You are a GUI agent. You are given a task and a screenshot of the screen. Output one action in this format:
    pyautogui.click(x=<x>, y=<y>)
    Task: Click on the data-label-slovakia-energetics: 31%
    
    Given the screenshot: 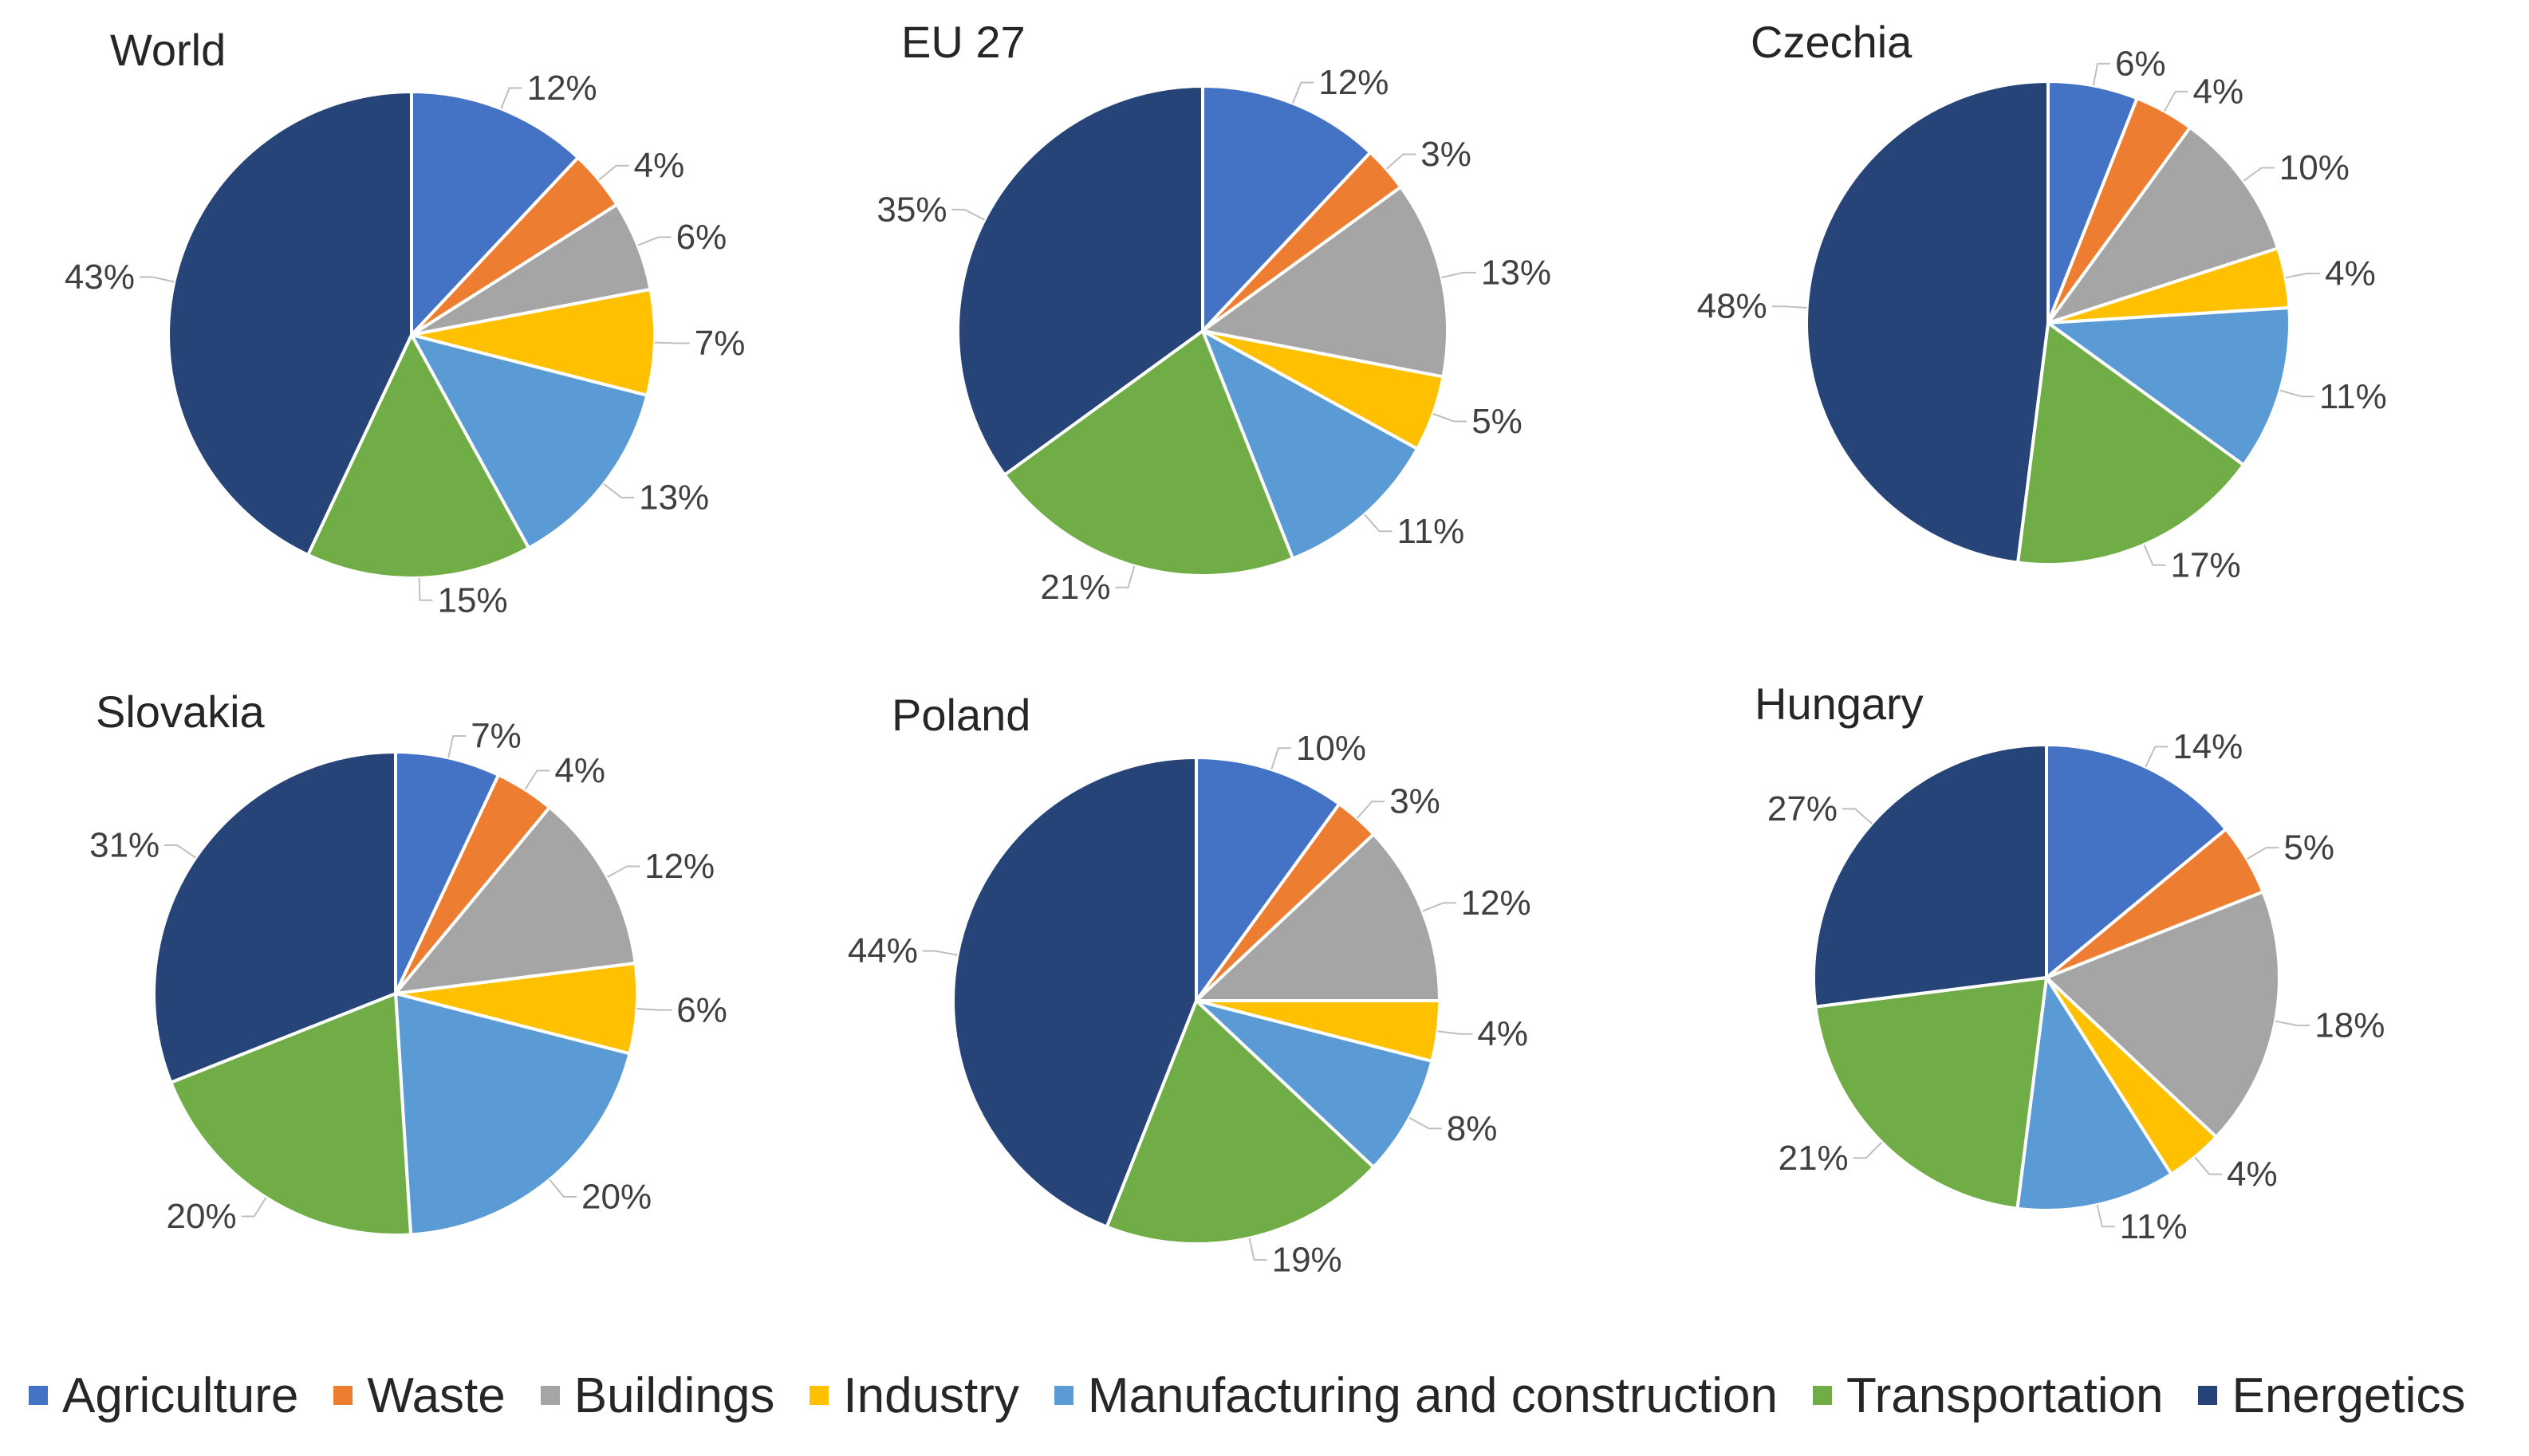 What is the action you would take?
    pyautogui.click(x=125, y=845)
    